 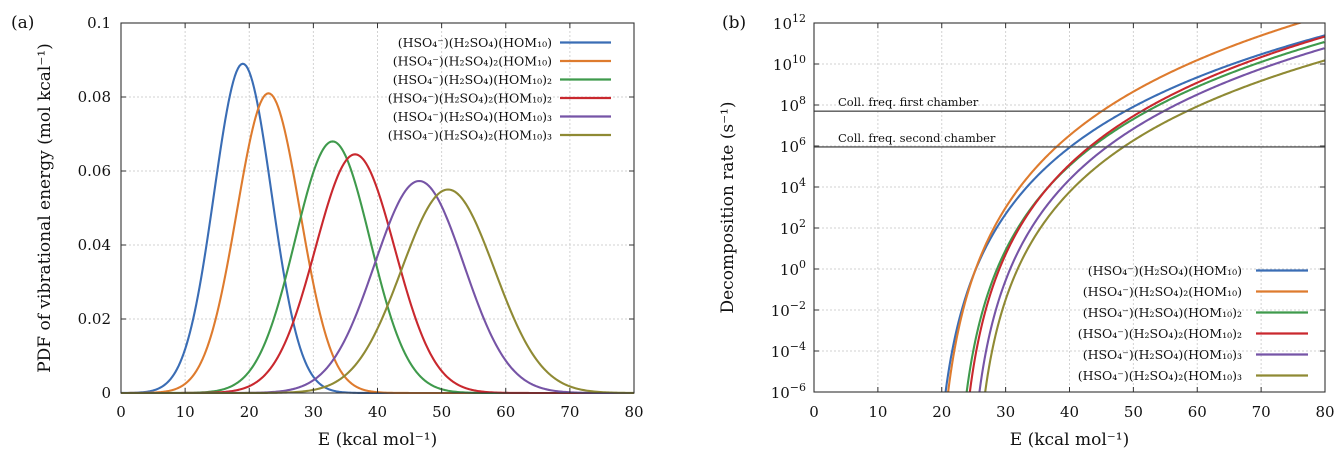 What do you see at coordinates (1165, 270) in the screenshot?
I see `legend-label-b-1: (HSO₄⁻)(H₂SO₄)(HOM₁₀)` at bounding box center [1165, 270].